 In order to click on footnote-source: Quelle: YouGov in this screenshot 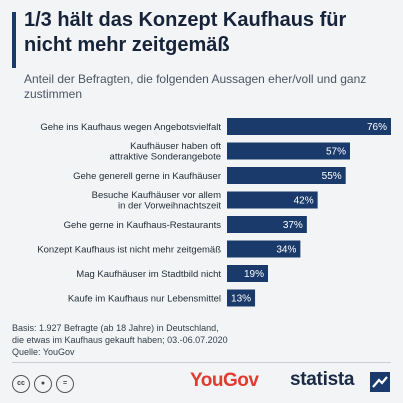, I will do `click(43, 352)`.